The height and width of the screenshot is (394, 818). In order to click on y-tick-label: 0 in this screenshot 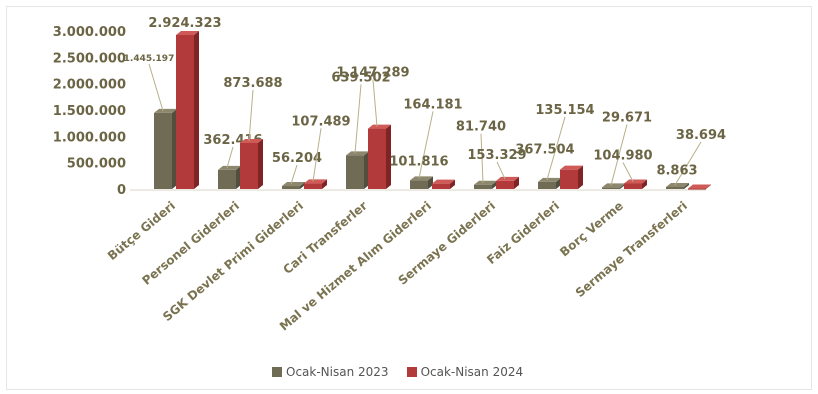, I will do `click(121, 190)`.